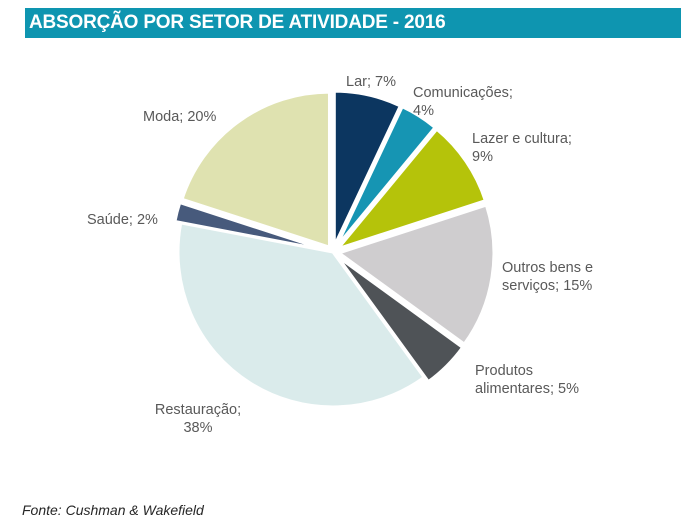 The width and height of the screenshot is (696, 531). What do you see at coordinates (371, 82) in the screenshot?
I see `pie-label: Lar; 7%` at bounding box center [371, 82].